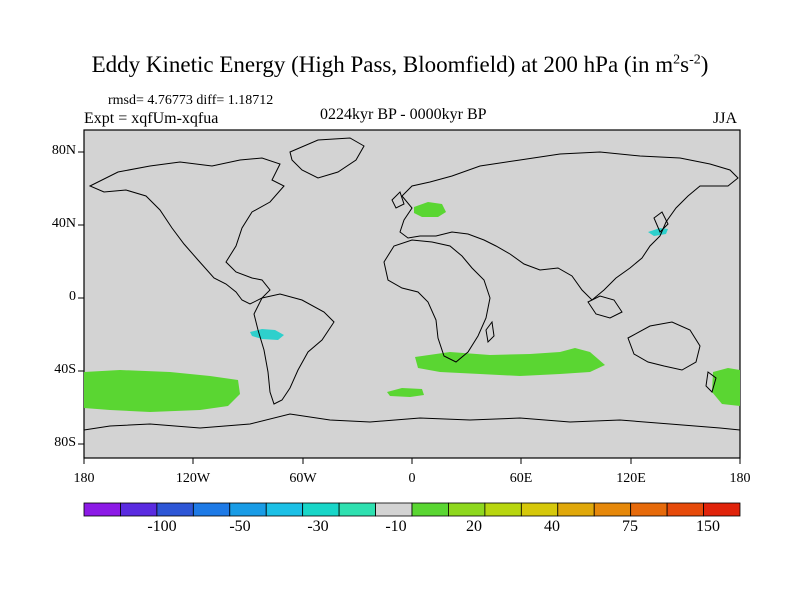 This screenshot has width=800, height=600. Describe the element at coordinates (186, 231) in the screenshot. I see `coast-north-america` at that location.